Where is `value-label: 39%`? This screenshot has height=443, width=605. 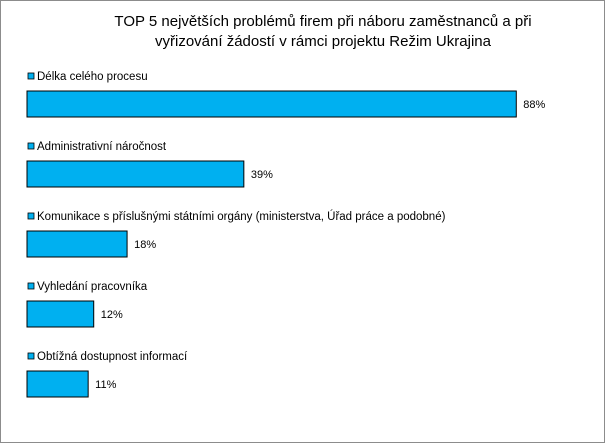 value-label: 39% is located at coordinates (262, 175).